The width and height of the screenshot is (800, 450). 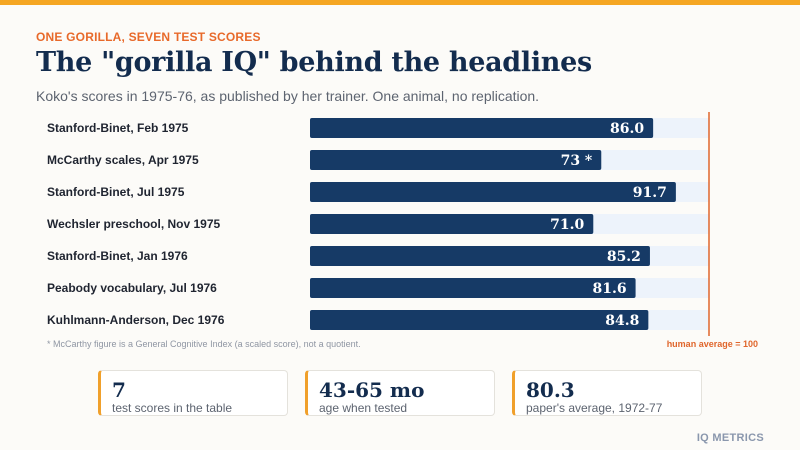 What do you see at coordinates (372, 390) in the screenshot?
I see `stat-value: 43-65 mo` at bounding box center [372, 390].